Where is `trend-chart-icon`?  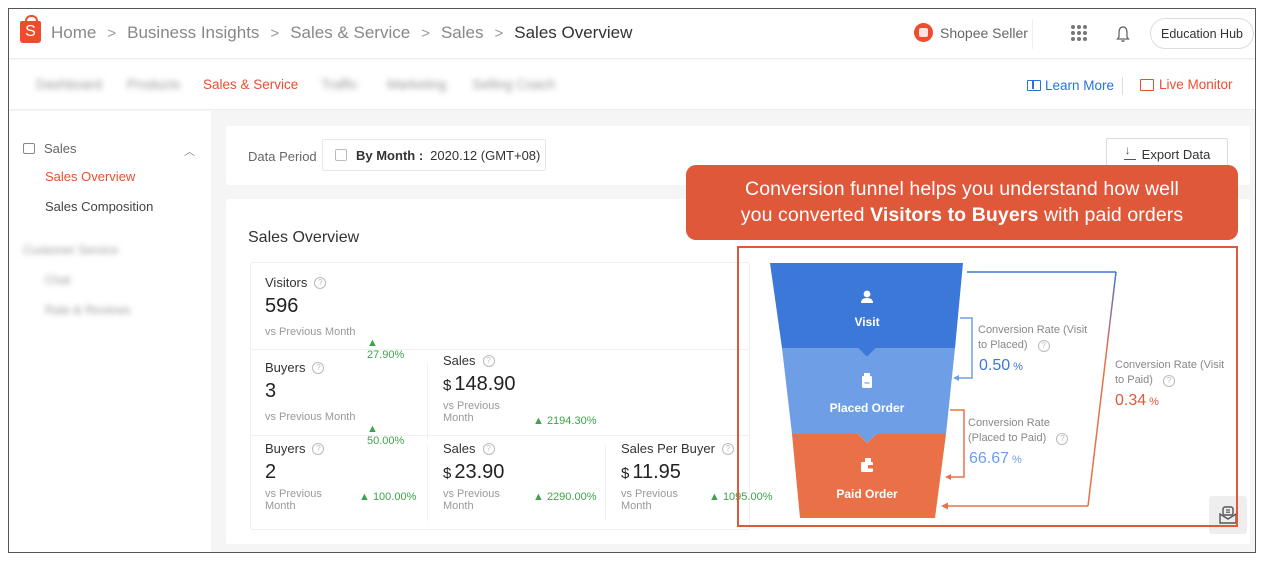
trend-chart-icon is located at coordinates (1147, 84).